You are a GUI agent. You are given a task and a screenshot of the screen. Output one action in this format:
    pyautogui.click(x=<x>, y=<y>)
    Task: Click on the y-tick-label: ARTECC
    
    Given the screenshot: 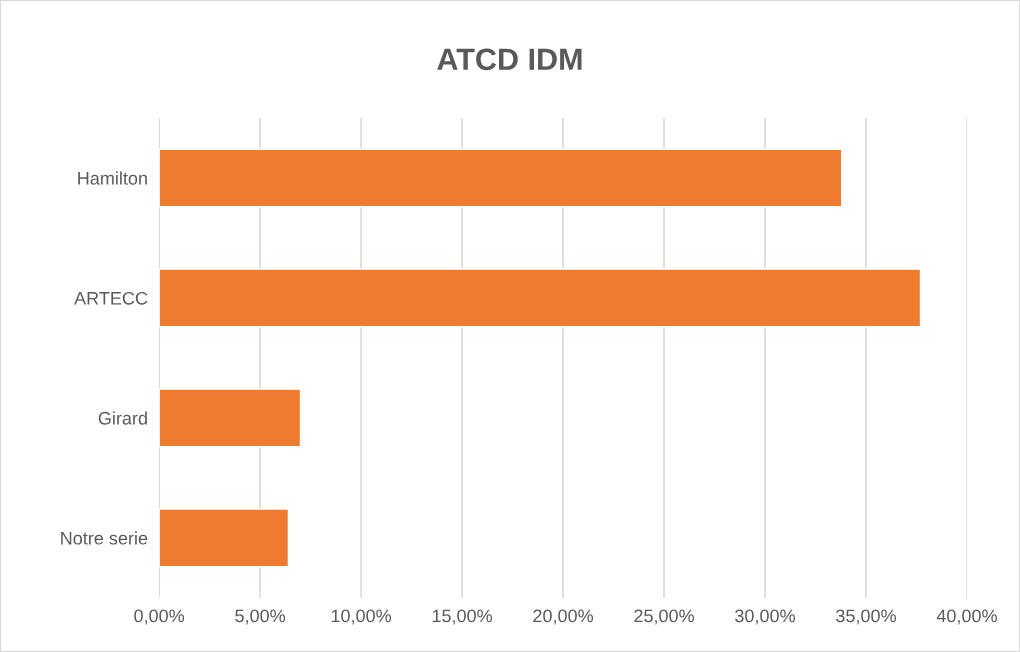 What is the action you would take?
    pyautogui.click(x=111, y=298)
    